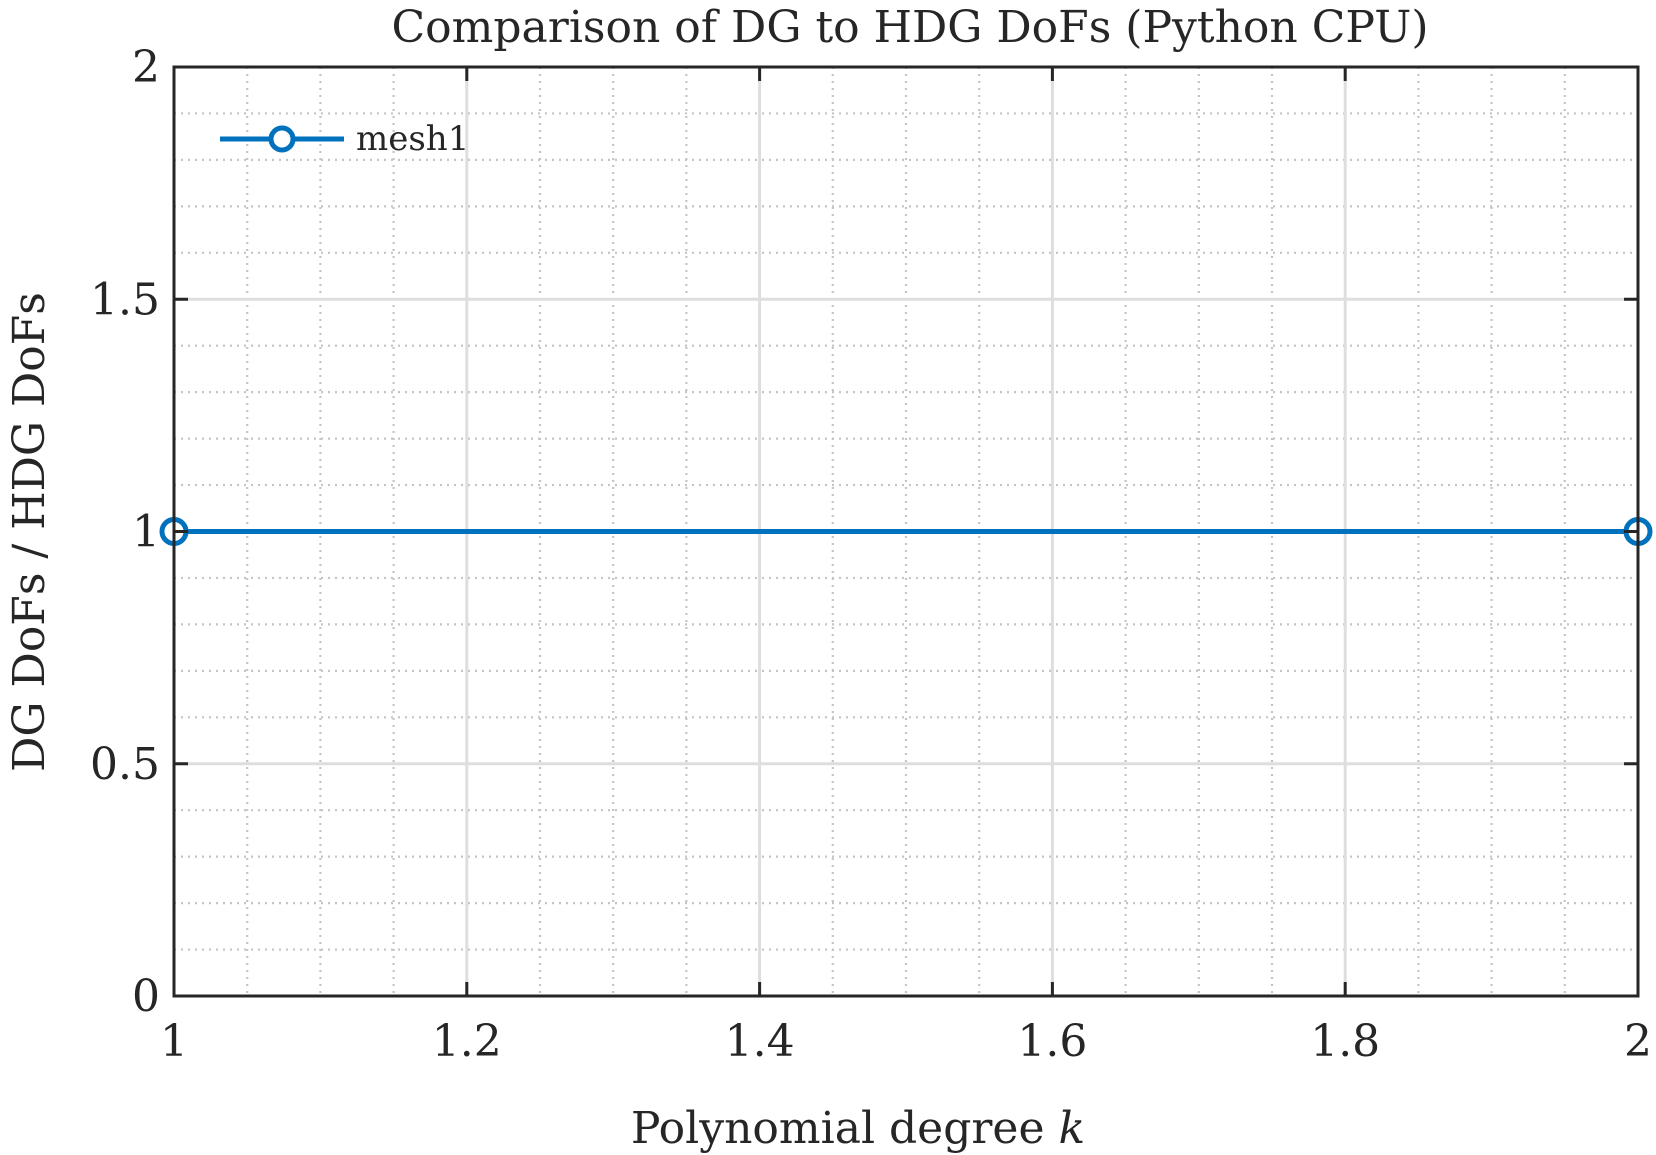 This screenshot has width=1656, height=1155. What do you see at coordinates (906, 1041) in the screenshot?
I see `x-tick-labels: 1 1.2 1.4 1.6 1.8 2` at bounding box center [906, 1041].